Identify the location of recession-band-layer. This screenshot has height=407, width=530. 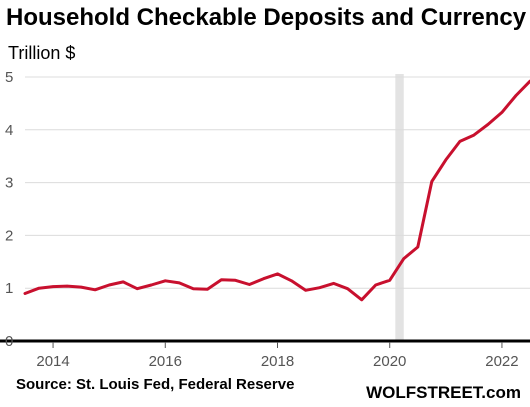
(399, 207).